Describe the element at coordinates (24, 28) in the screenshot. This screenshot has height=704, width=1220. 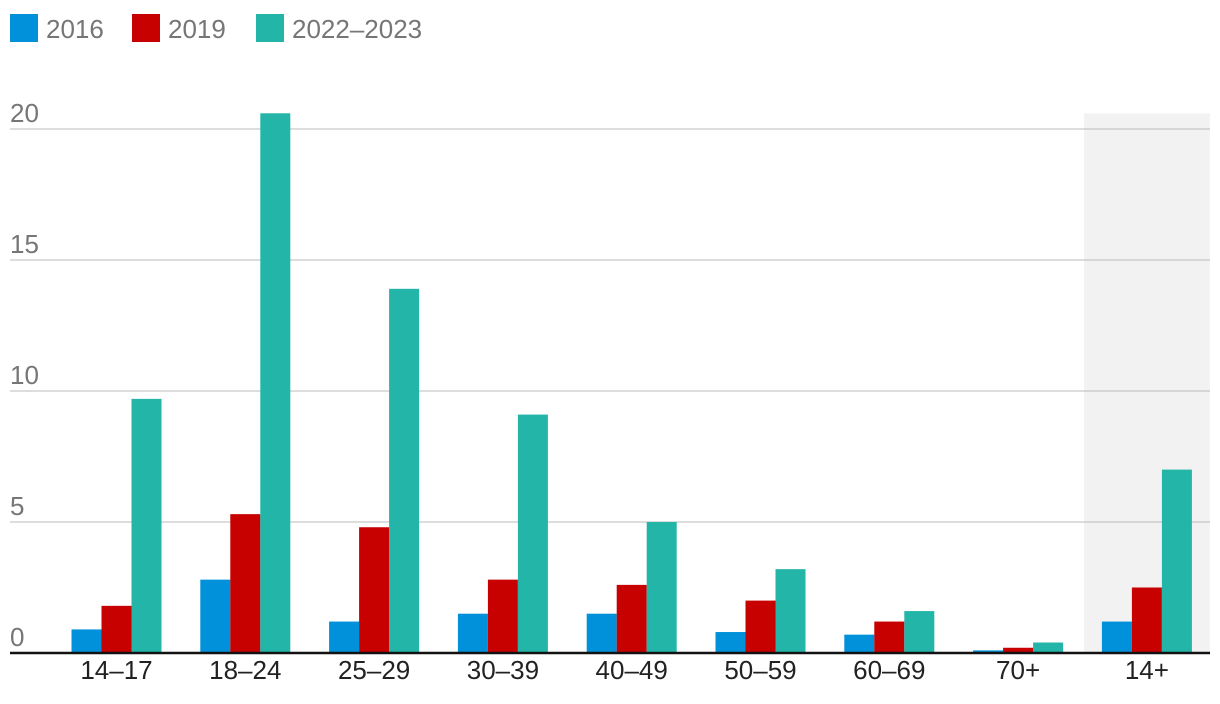
I see `legend-swatch-2016` at that location.